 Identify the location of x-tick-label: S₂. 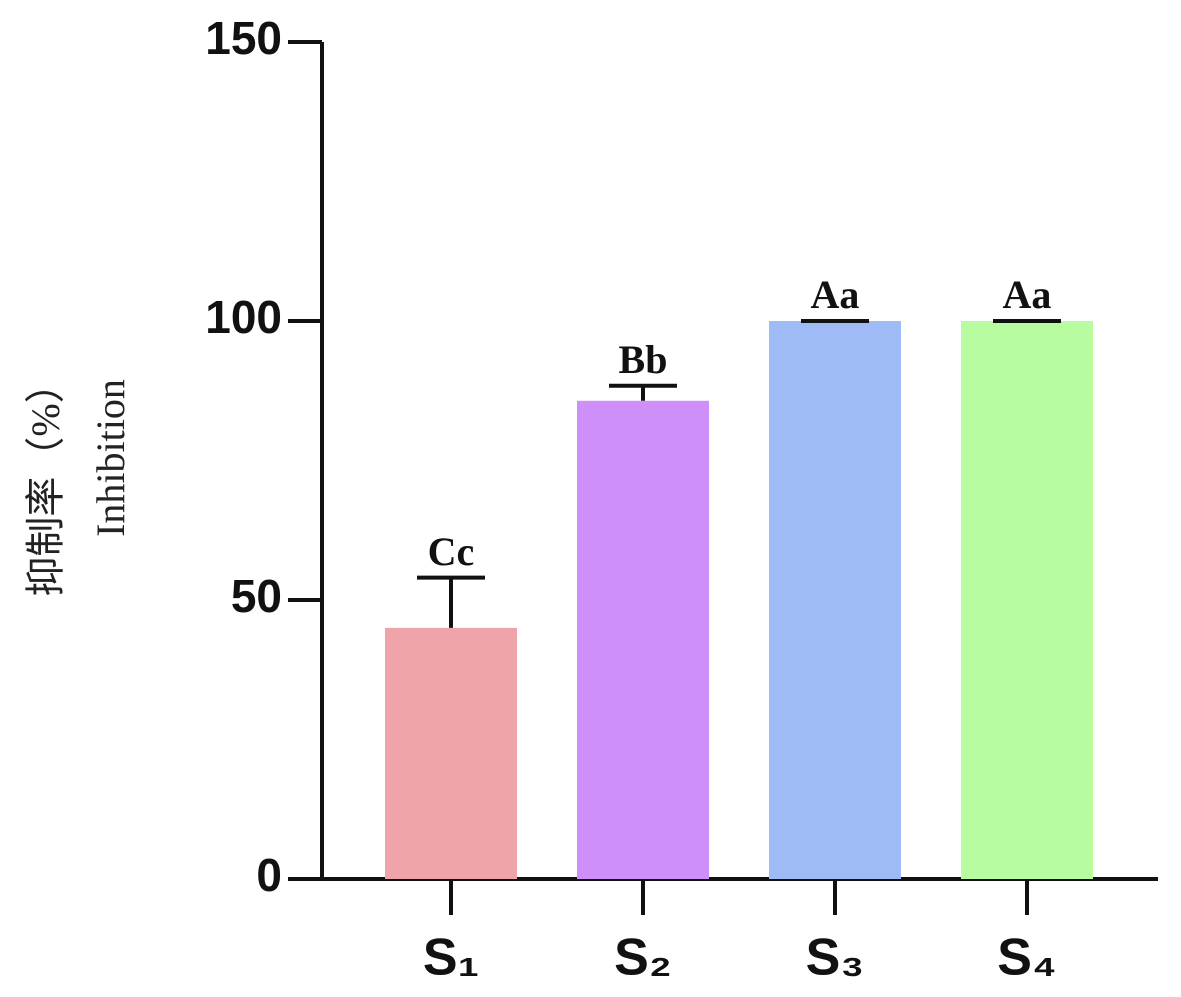
(643, 958).